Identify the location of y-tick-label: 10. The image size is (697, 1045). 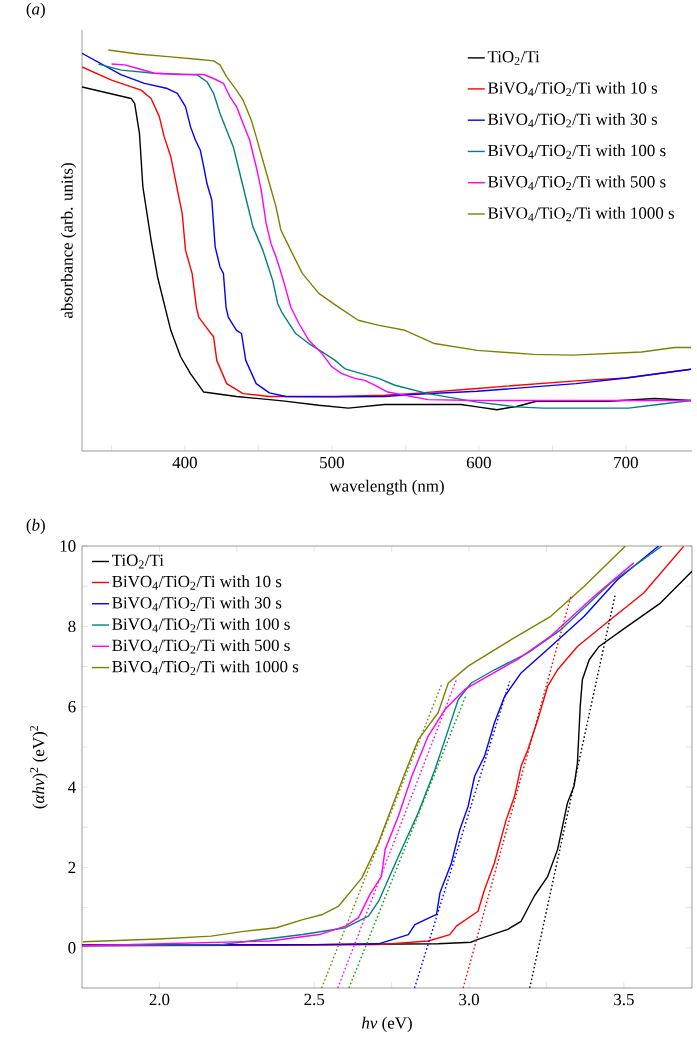
(68, 546).